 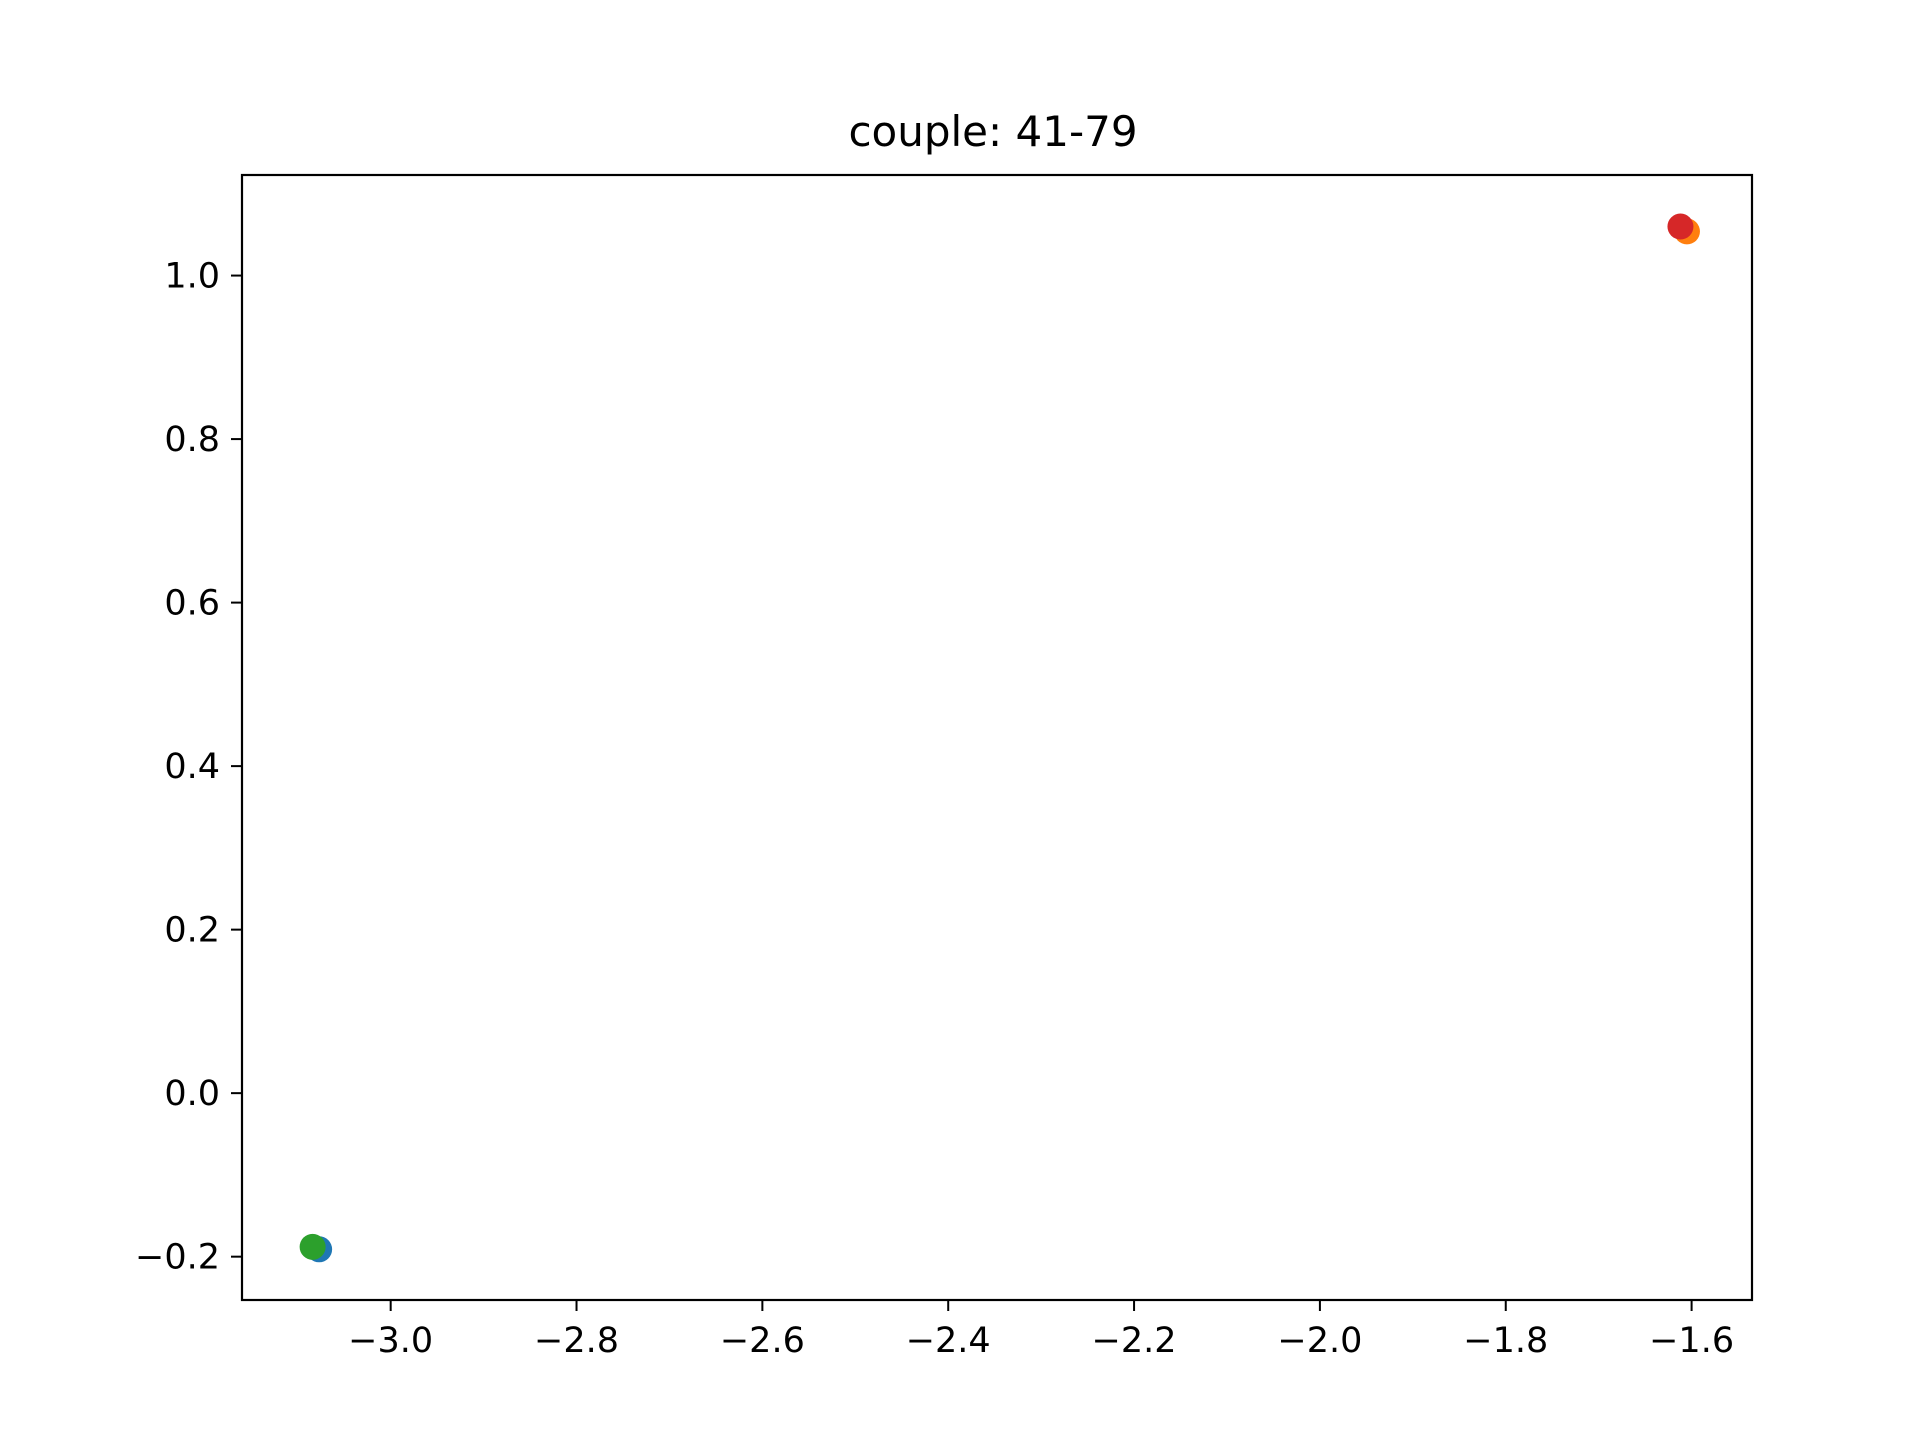 I want to click on y-tick-label: 0.6, so click(x=192, y=604).